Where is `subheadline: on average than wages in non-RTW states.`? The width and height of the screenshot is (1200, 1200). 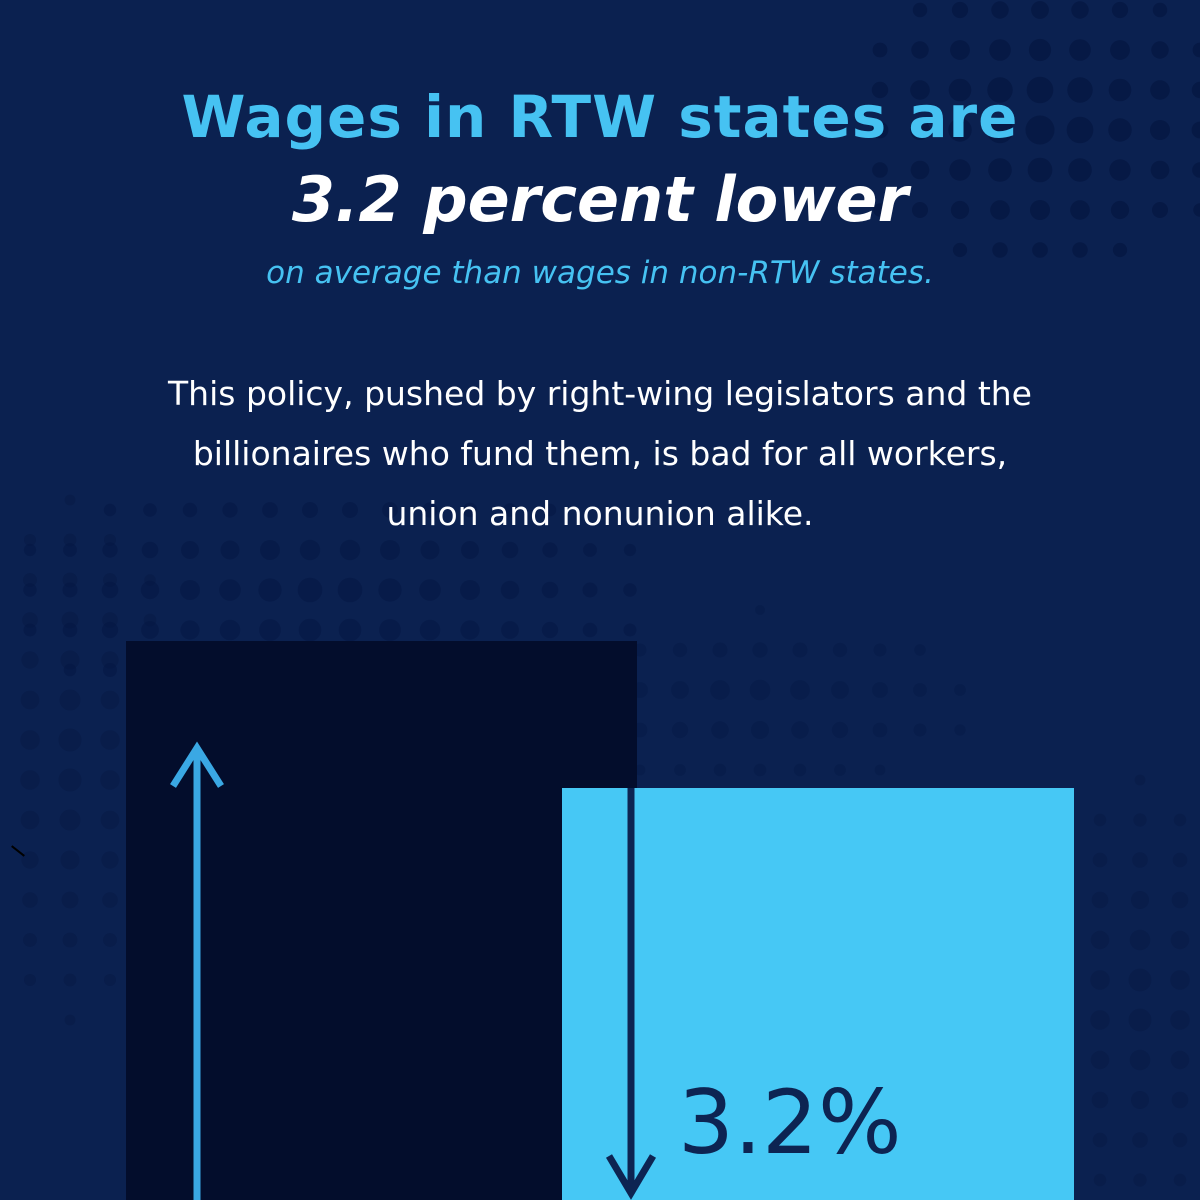
subheadline: on average than wages in non-RTW states. is located at coordinates (600, 273).